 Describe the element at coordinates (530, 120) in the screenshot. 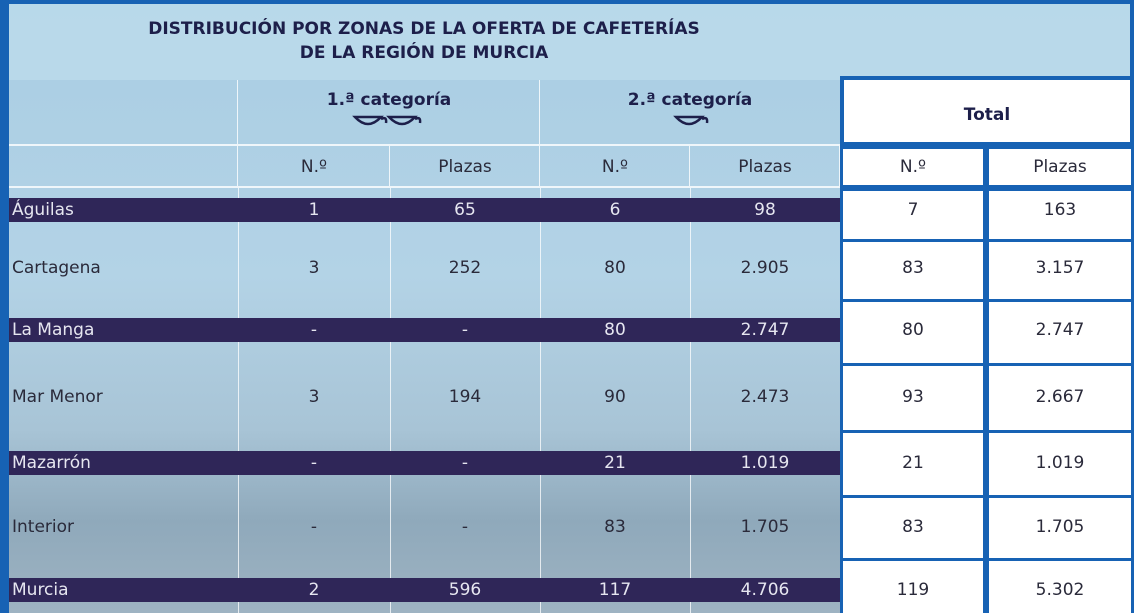

I see `cup-icons` at that location.